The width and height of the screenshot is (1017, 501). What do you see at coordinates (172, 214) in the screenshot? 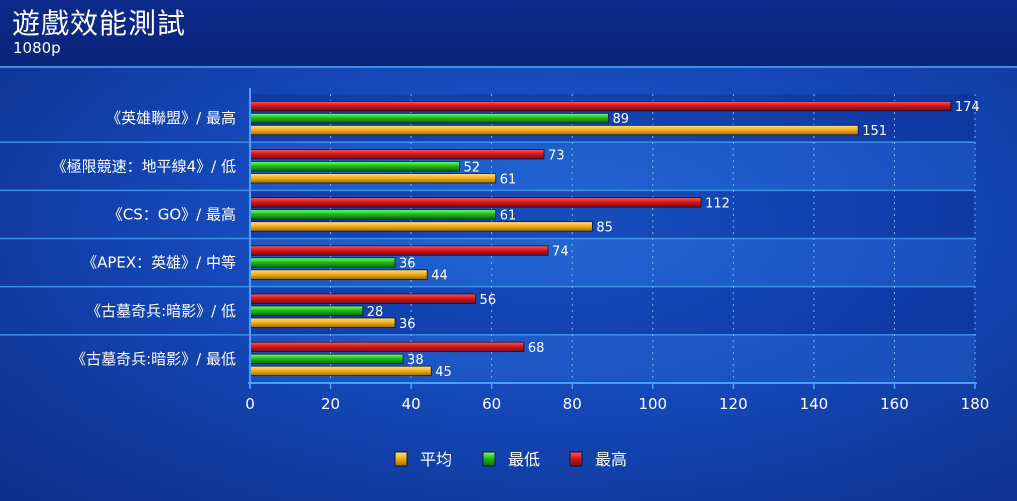
I see `category-label: 《CS：GO》/ 最高` at bounding box center [172, 214].